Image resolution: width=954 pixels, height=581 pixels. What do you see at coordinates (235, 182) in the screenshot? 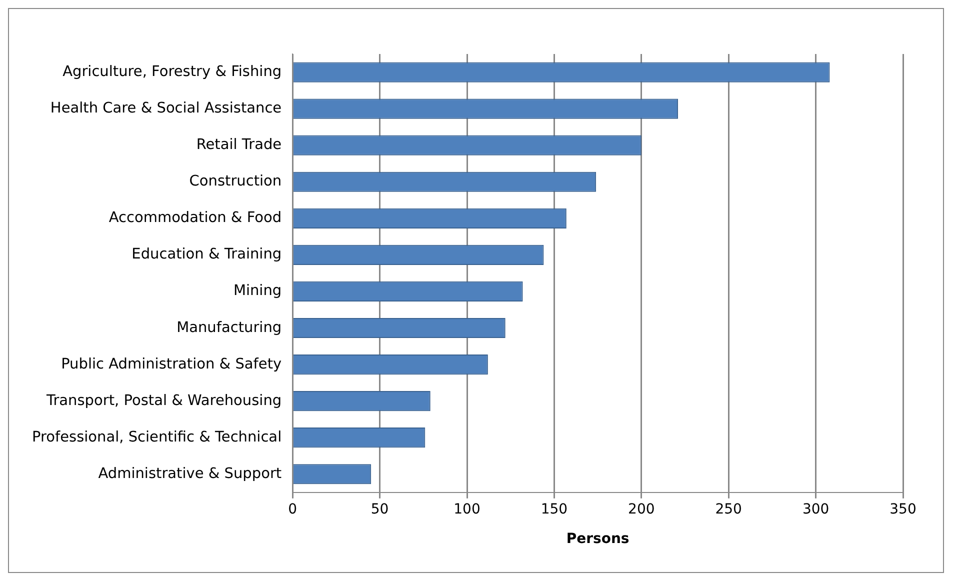
I see `y-tick-label: Construction` at bounding box center [235, 182].